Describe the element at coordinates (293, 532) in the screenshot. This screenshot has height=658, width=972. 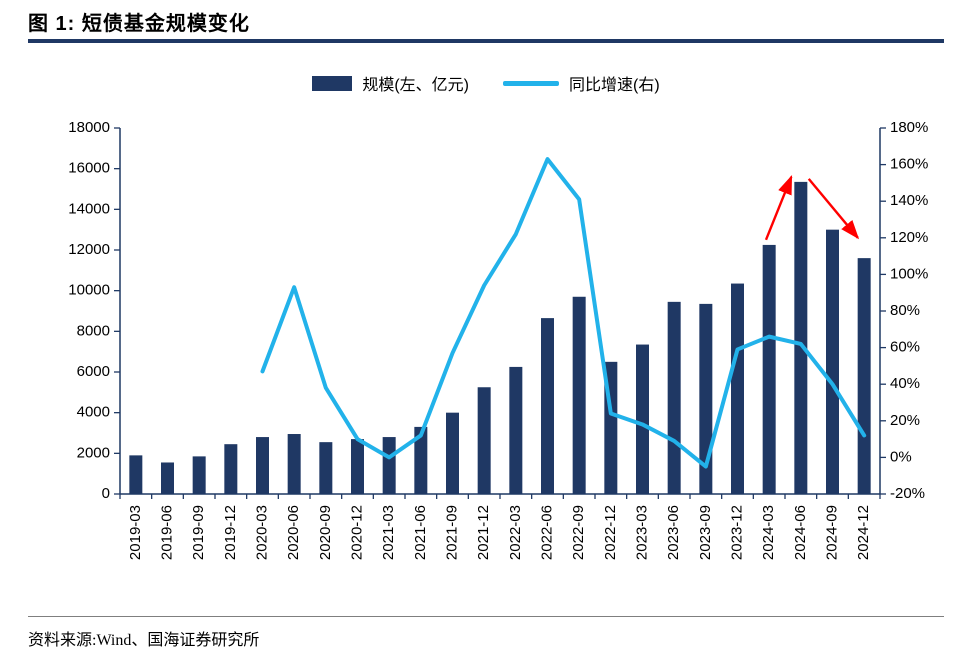
I see `x-axis-label: 2020-06` at that location.